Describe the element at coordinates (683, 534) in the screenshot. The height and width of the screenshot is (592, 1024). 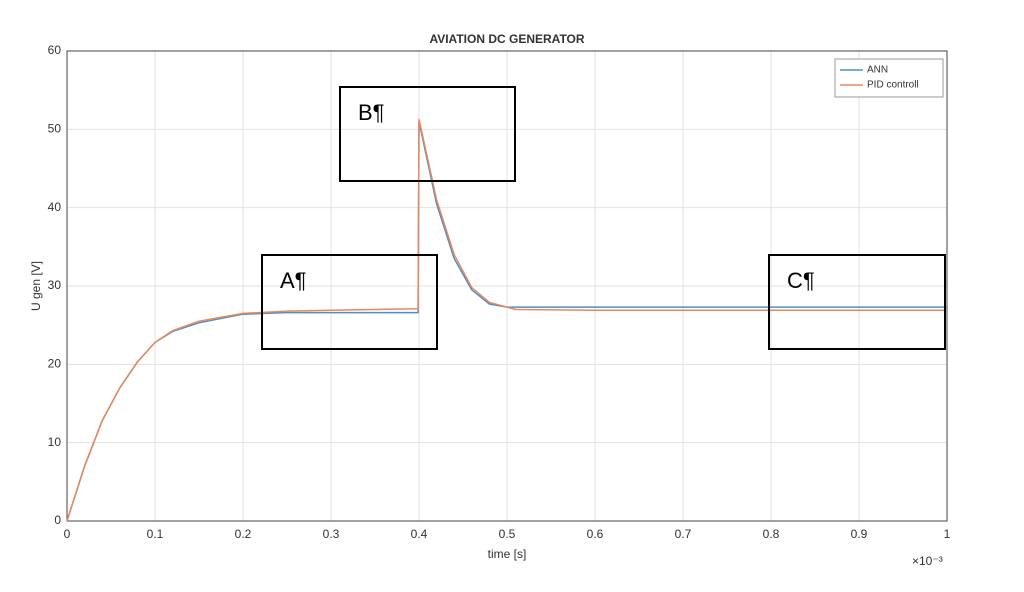
I see `x-tick-label: 0.7` at that location.